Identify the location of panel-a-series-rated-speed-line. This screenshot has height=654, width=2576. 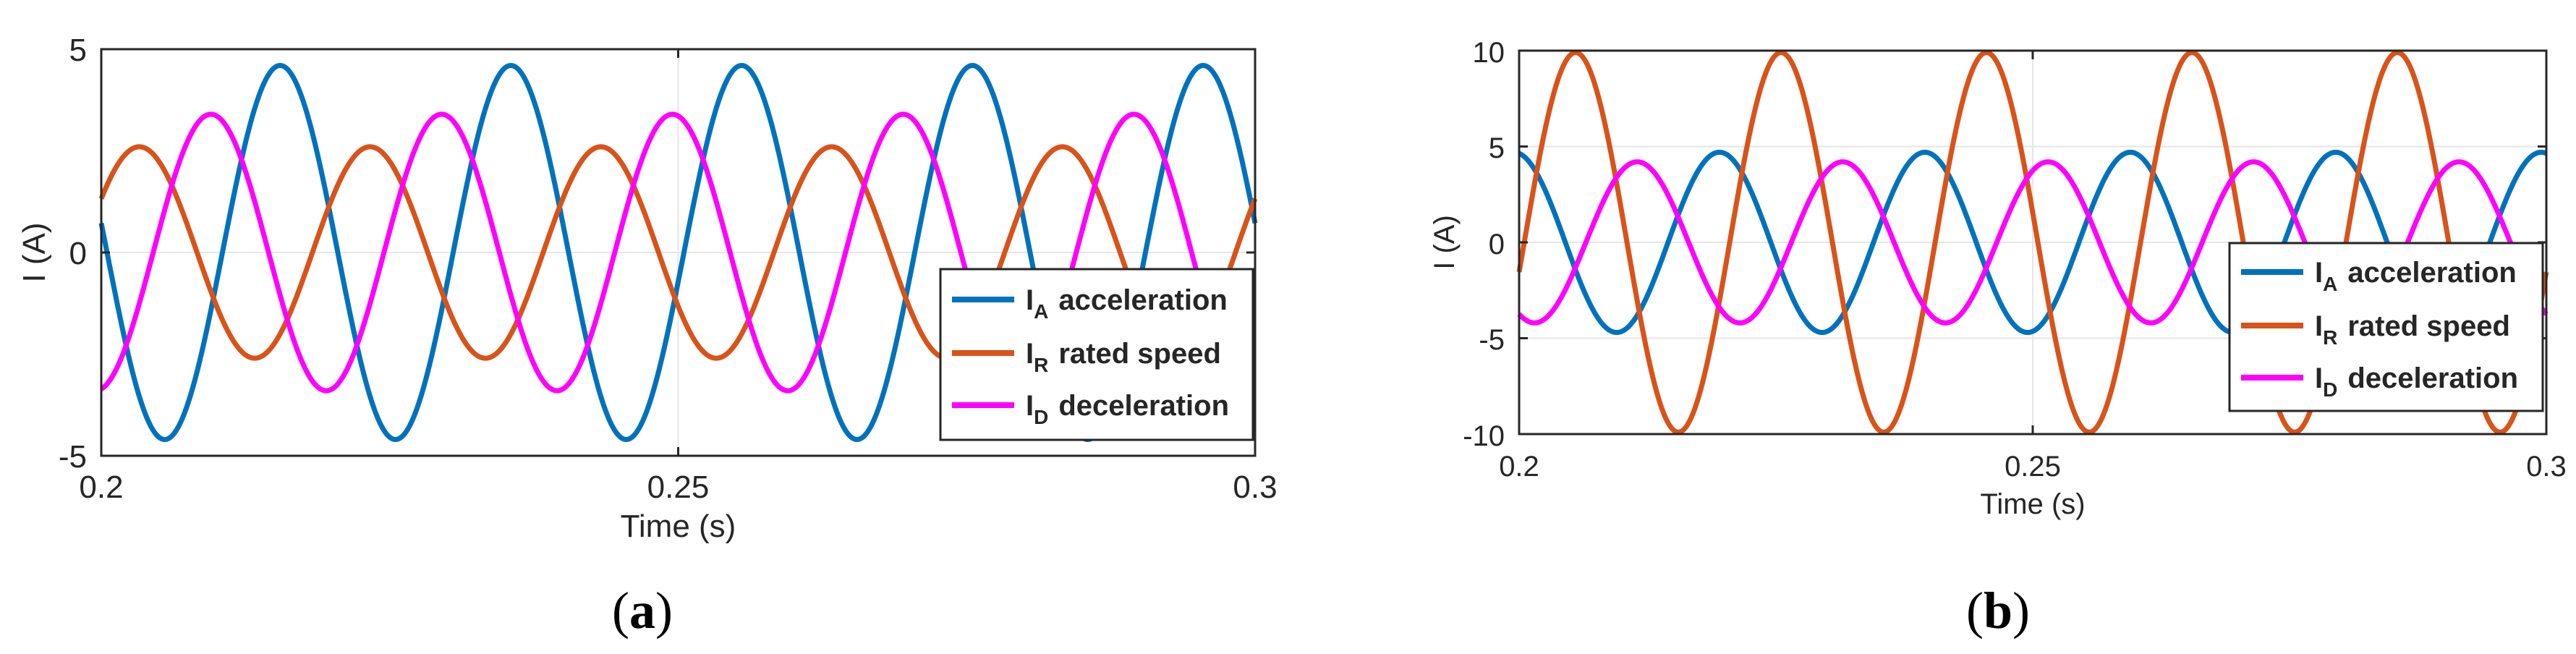
(678, 252).